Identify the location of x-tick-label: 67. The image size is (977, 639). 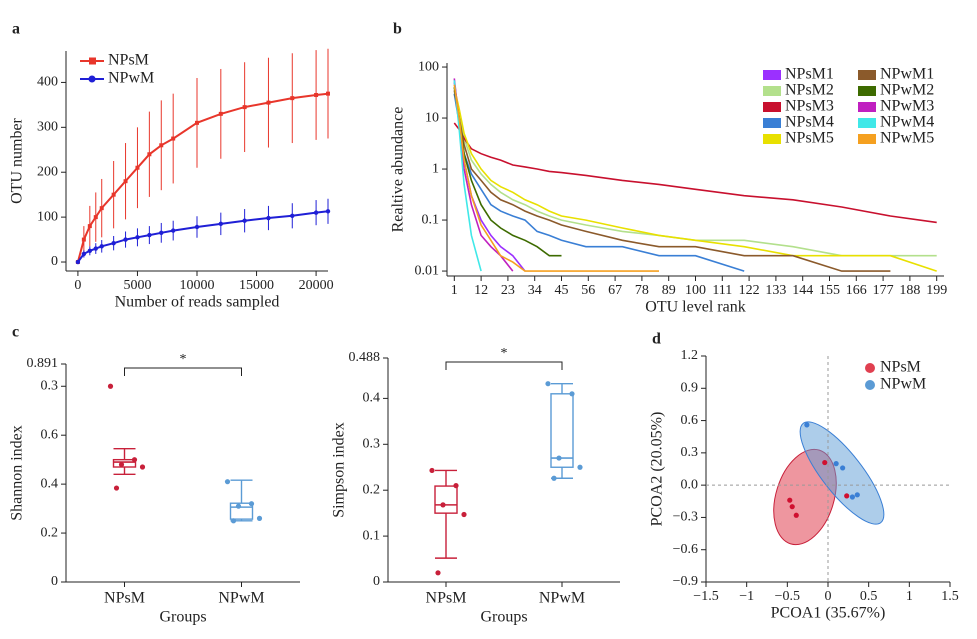
(615, 290).